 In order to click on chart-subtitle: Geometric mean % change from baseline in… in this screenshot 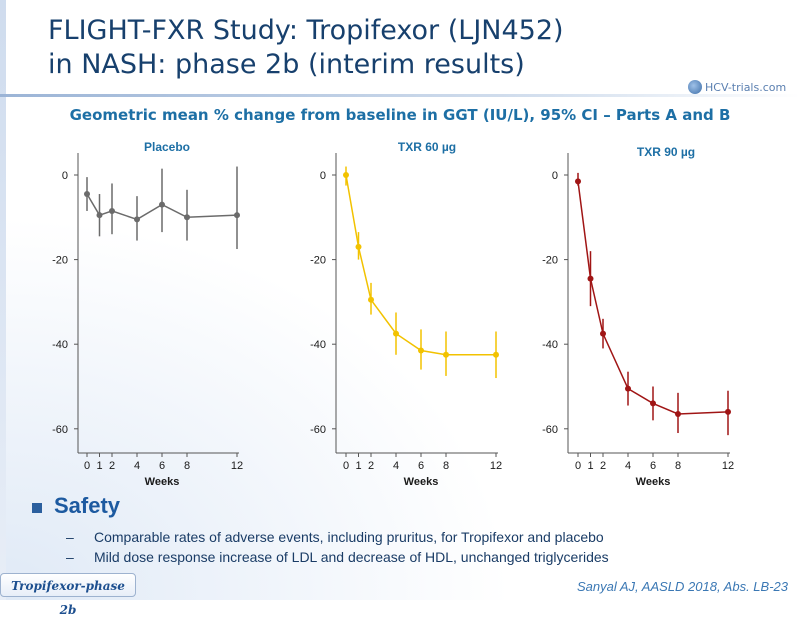, I will do `click(400, 115)`.